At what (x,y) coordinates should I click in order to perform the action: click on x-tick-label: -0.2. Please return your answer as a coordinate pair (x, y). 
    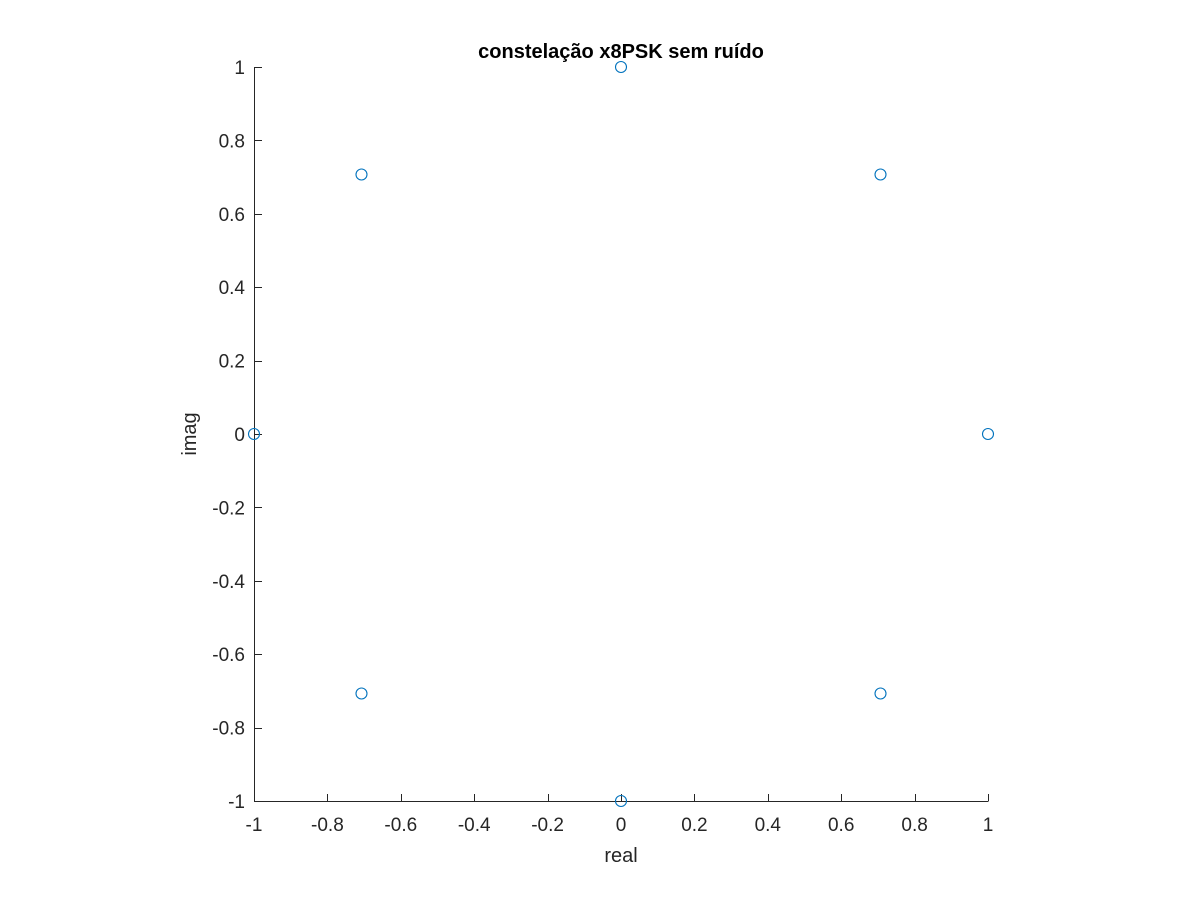
    Looking at the image, I should click on (547, 825).